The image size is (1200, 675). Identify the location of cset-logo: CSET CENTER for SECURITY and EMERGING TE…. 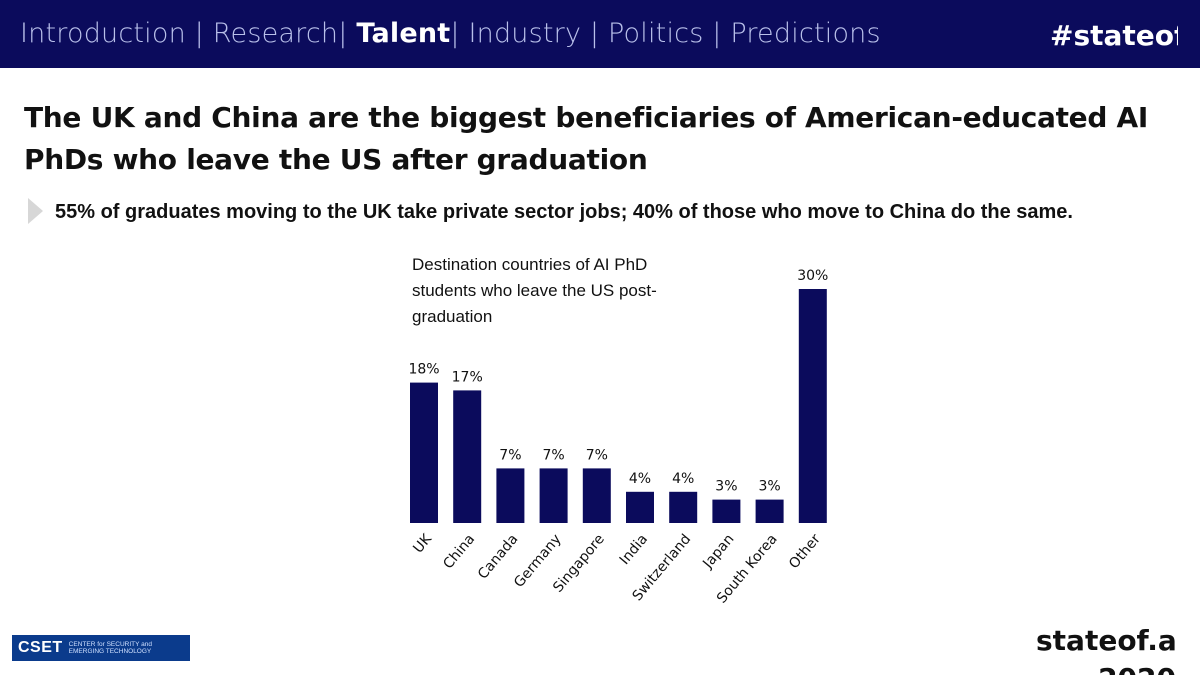
(101, 648).